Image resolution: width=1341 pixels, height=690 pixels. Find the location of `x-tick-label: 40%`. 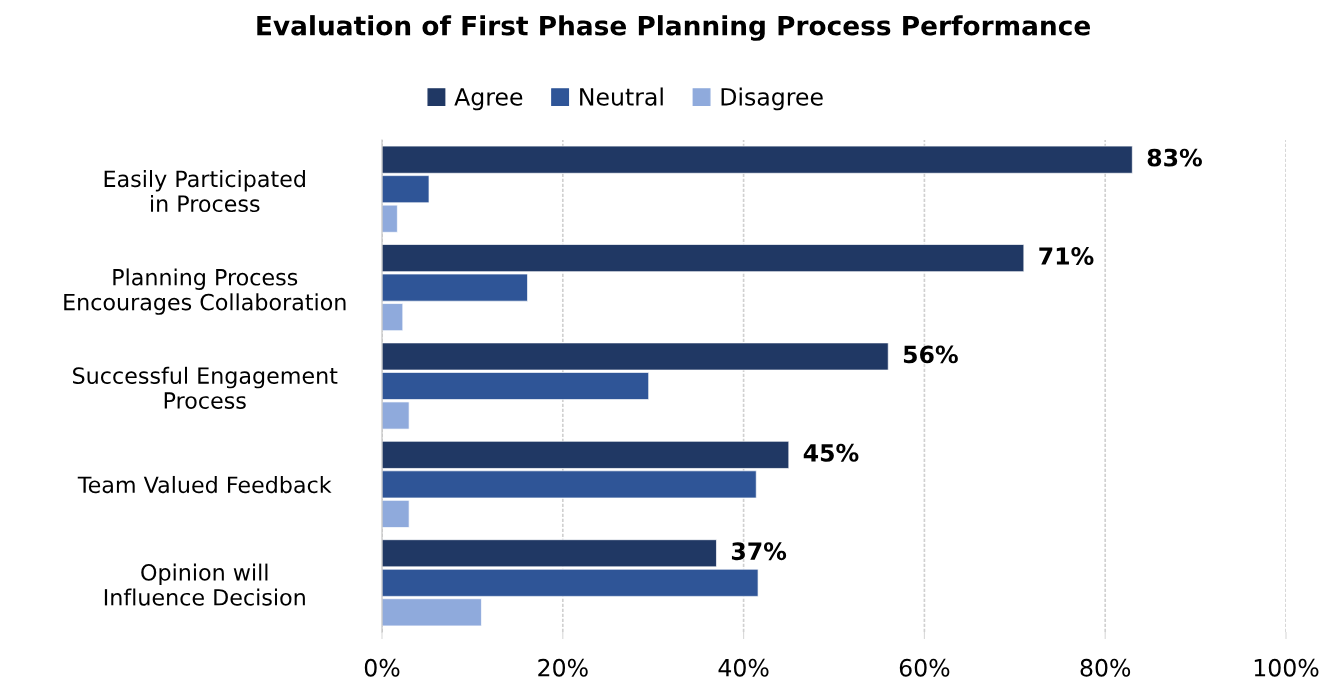

x-tick-label: 40% is located at coordinates (743, 667).